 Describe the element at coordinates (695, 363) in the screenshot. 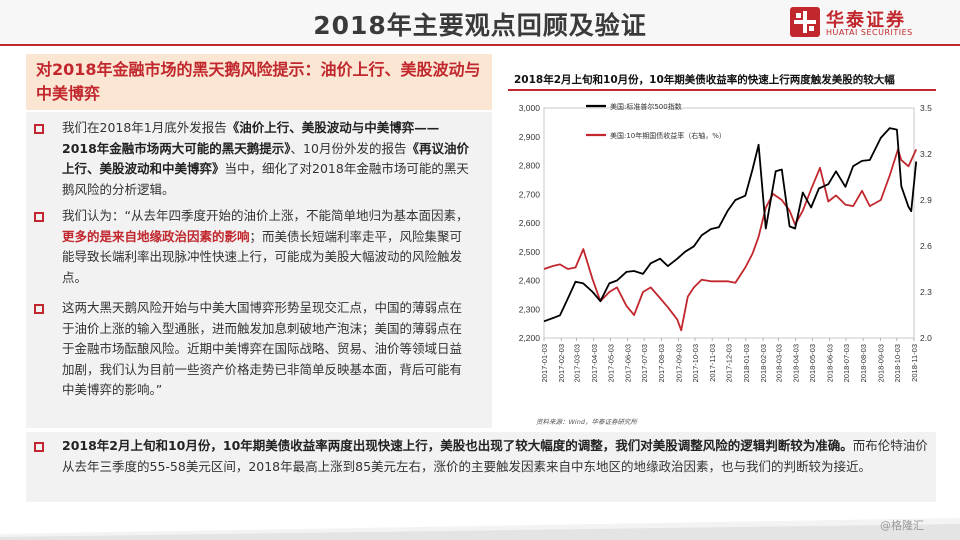

I see `x-tick-label: 2017-10-03` at that location.